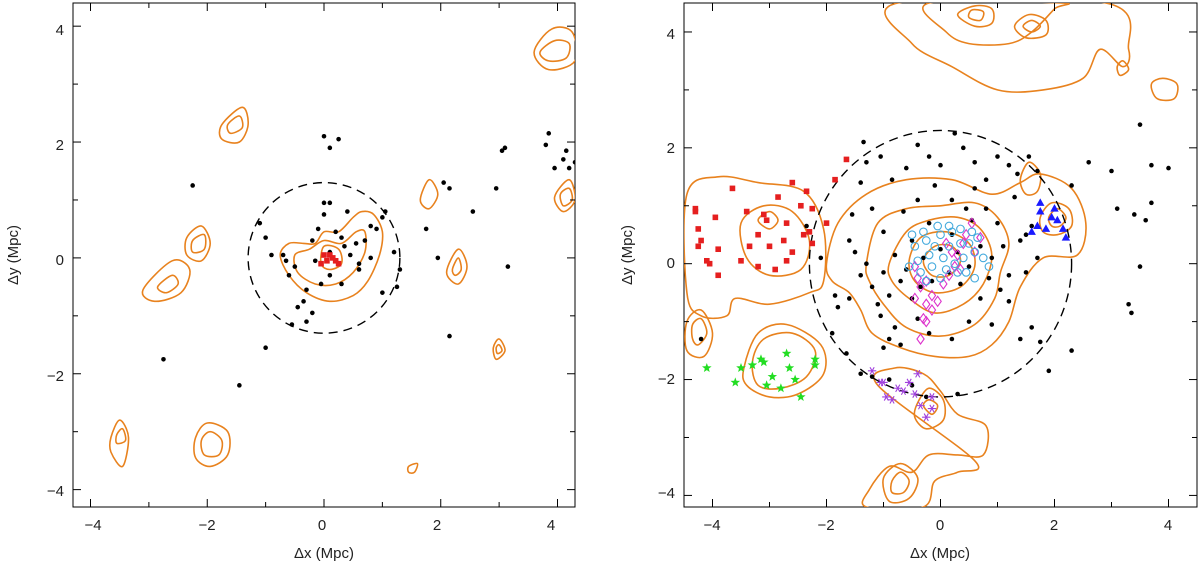 Image resolution: width=1200 pixels, height=567 pixels. What do you see at coordinates (932, 397) in the screenshot?
I see `purple-asterisk-point` at bounding box center [932, 397].